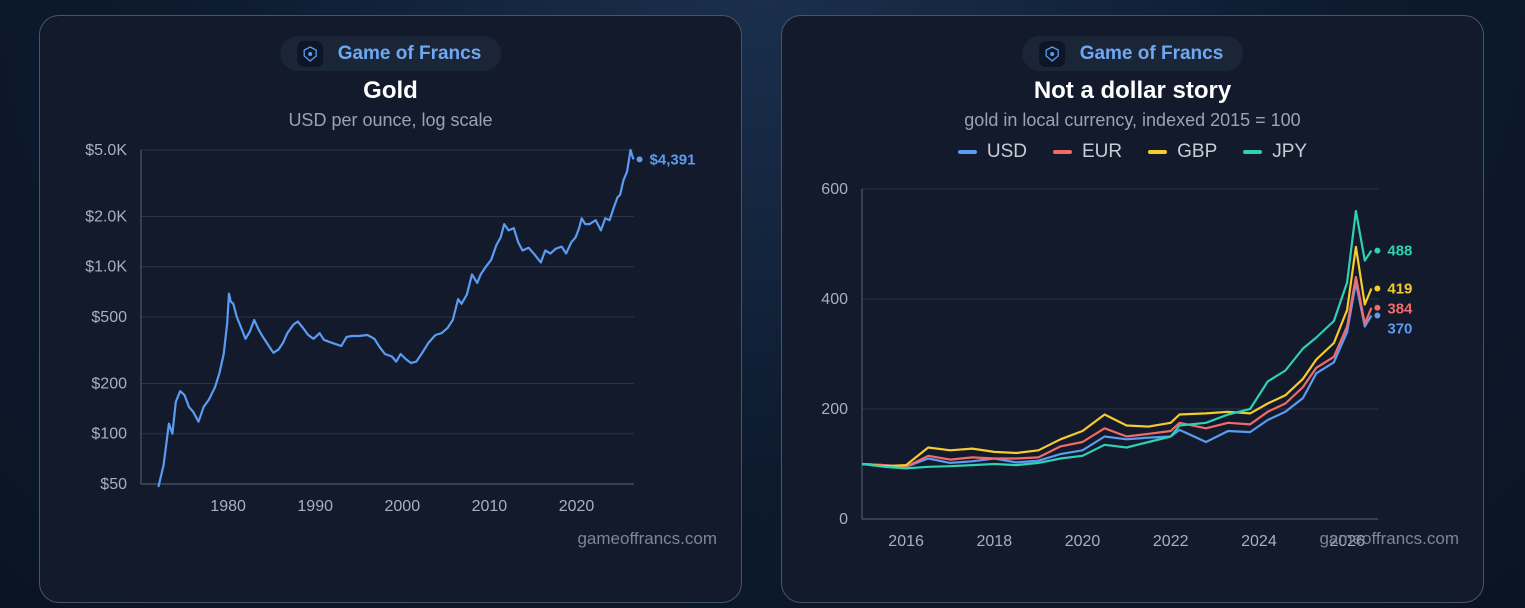 Image resolution: width=1525 pixels, height=608 pixels. I want to click on legend-item-gbp: GBP, so click(1182, 152).